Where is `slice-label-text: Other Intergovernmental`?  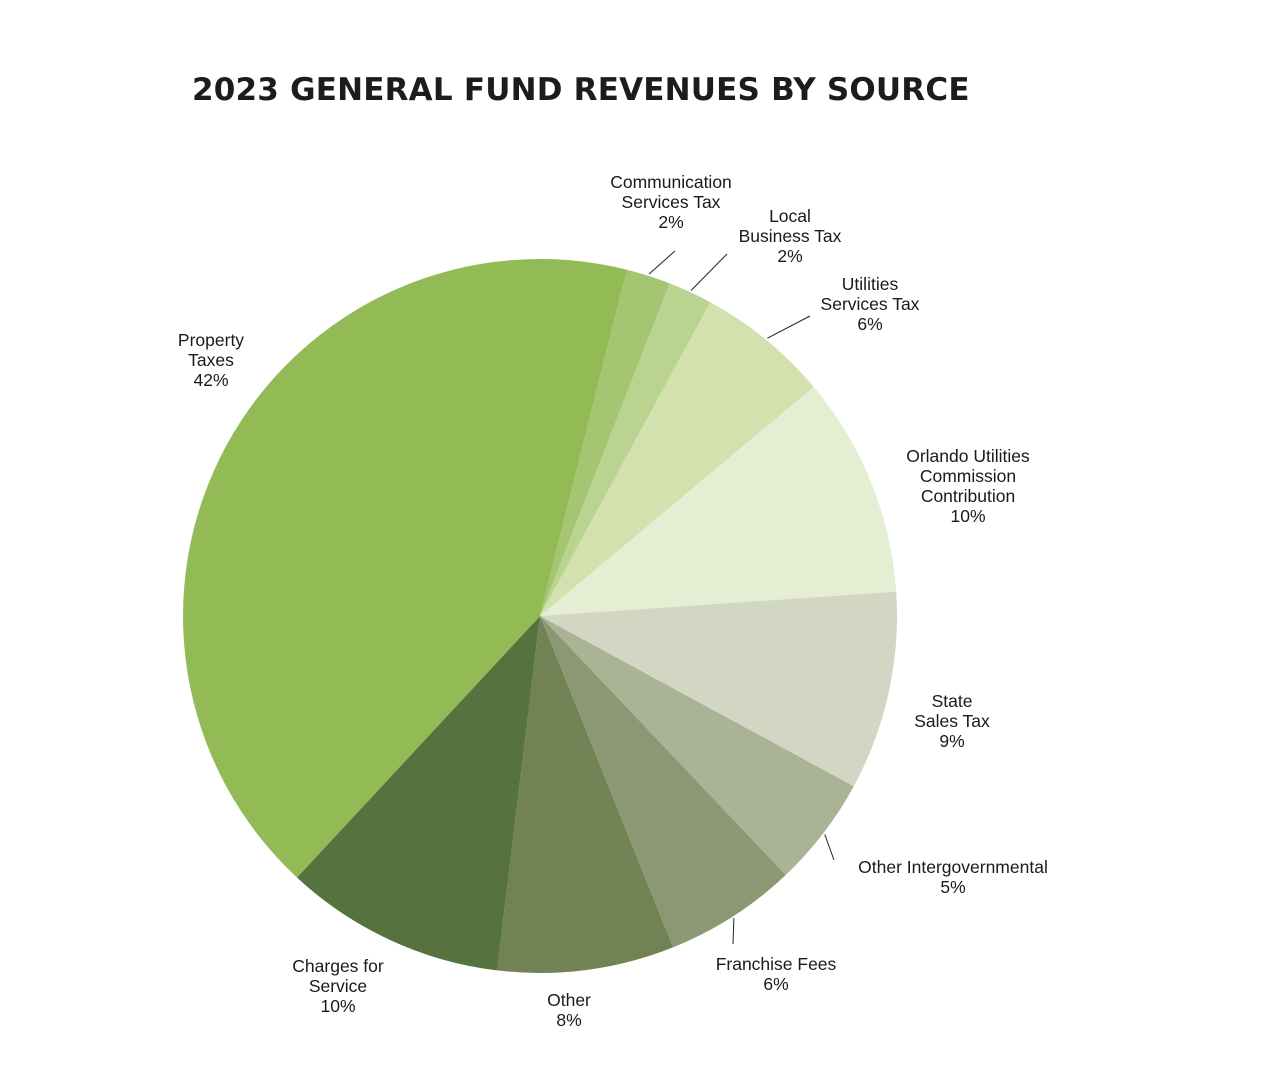
slice-label-text: Other Intergovernmental is located at coordinates (953, 867).